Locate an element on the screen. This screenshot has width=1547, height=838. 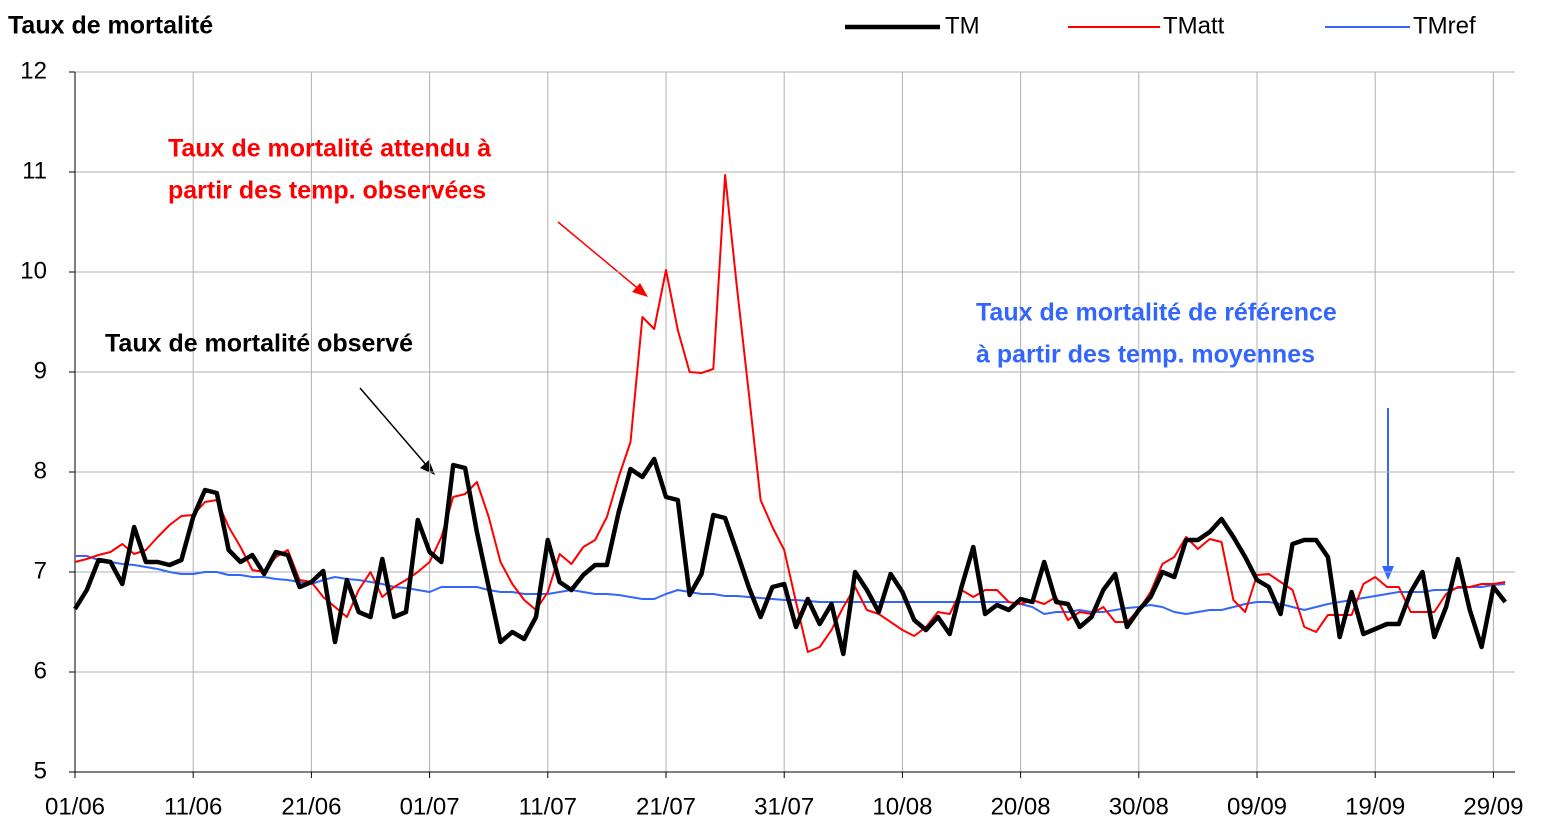
annotation: Taux de mortalité attendu à is located at coordinates (329, 149).